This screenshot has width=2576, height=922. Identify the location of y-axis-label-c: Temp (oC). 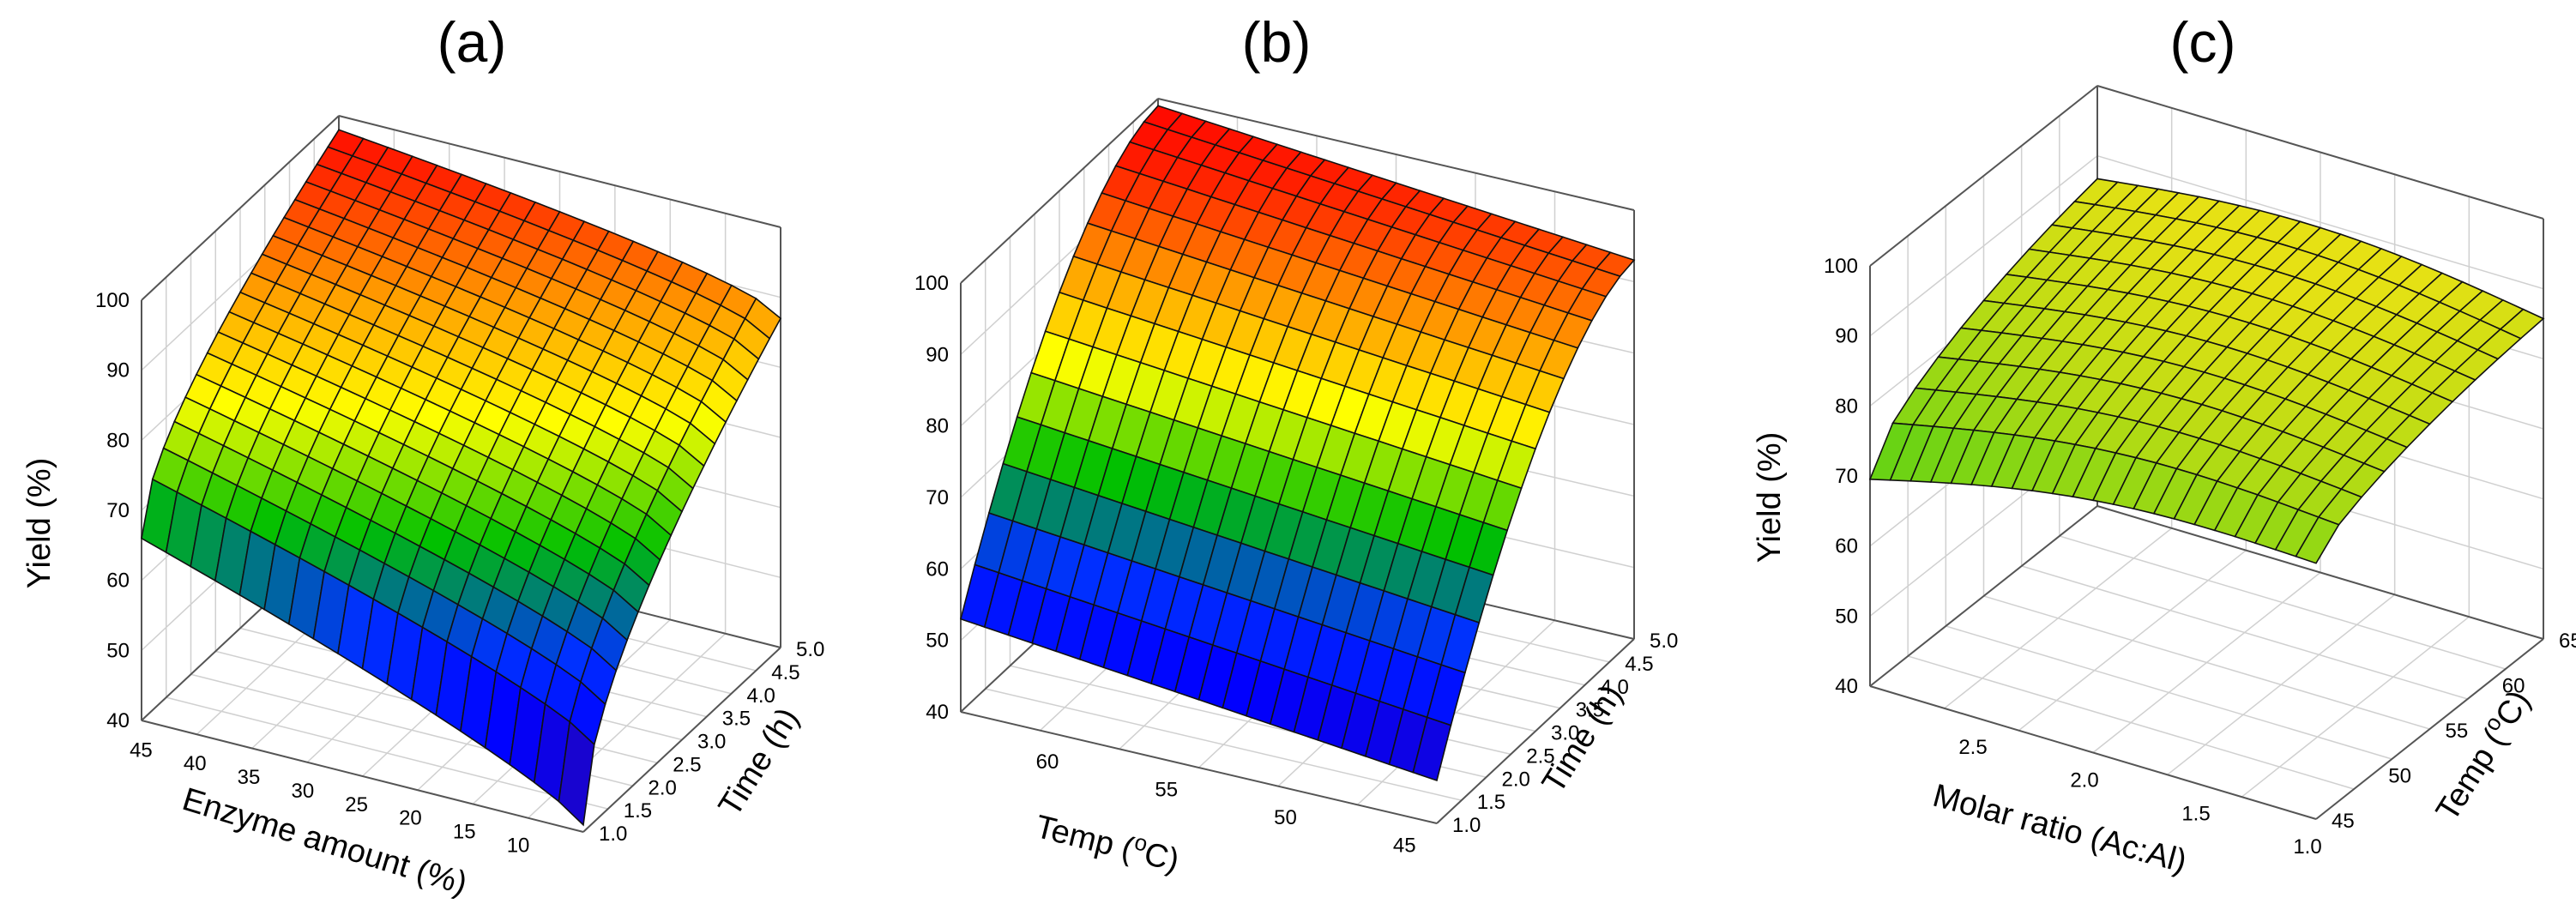
(2481, 755).